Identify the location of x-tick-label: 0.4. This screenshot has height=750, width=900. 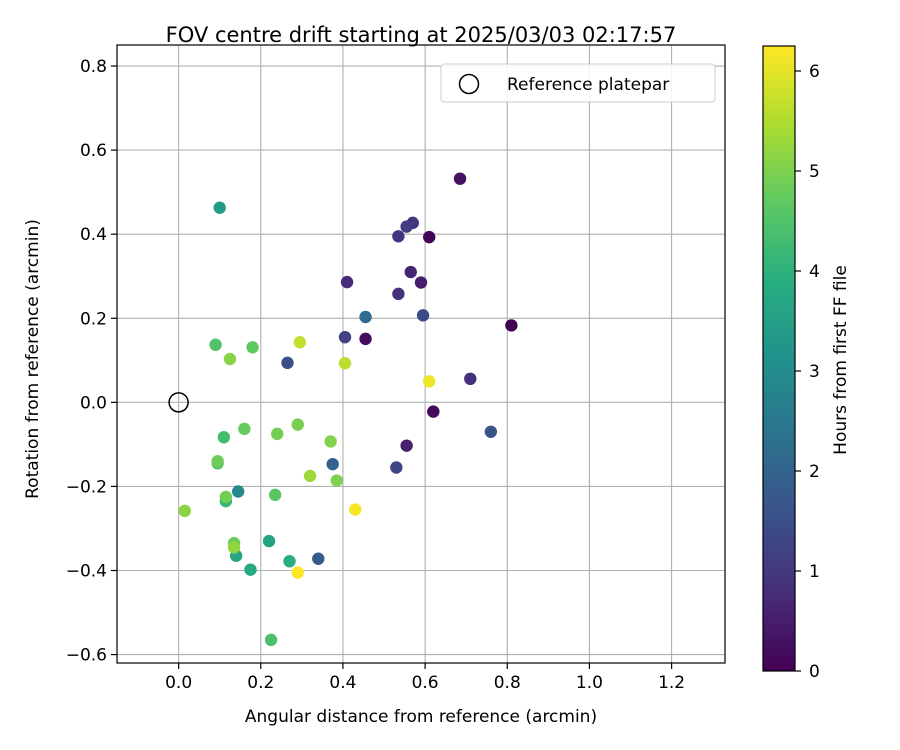
(342, 683).